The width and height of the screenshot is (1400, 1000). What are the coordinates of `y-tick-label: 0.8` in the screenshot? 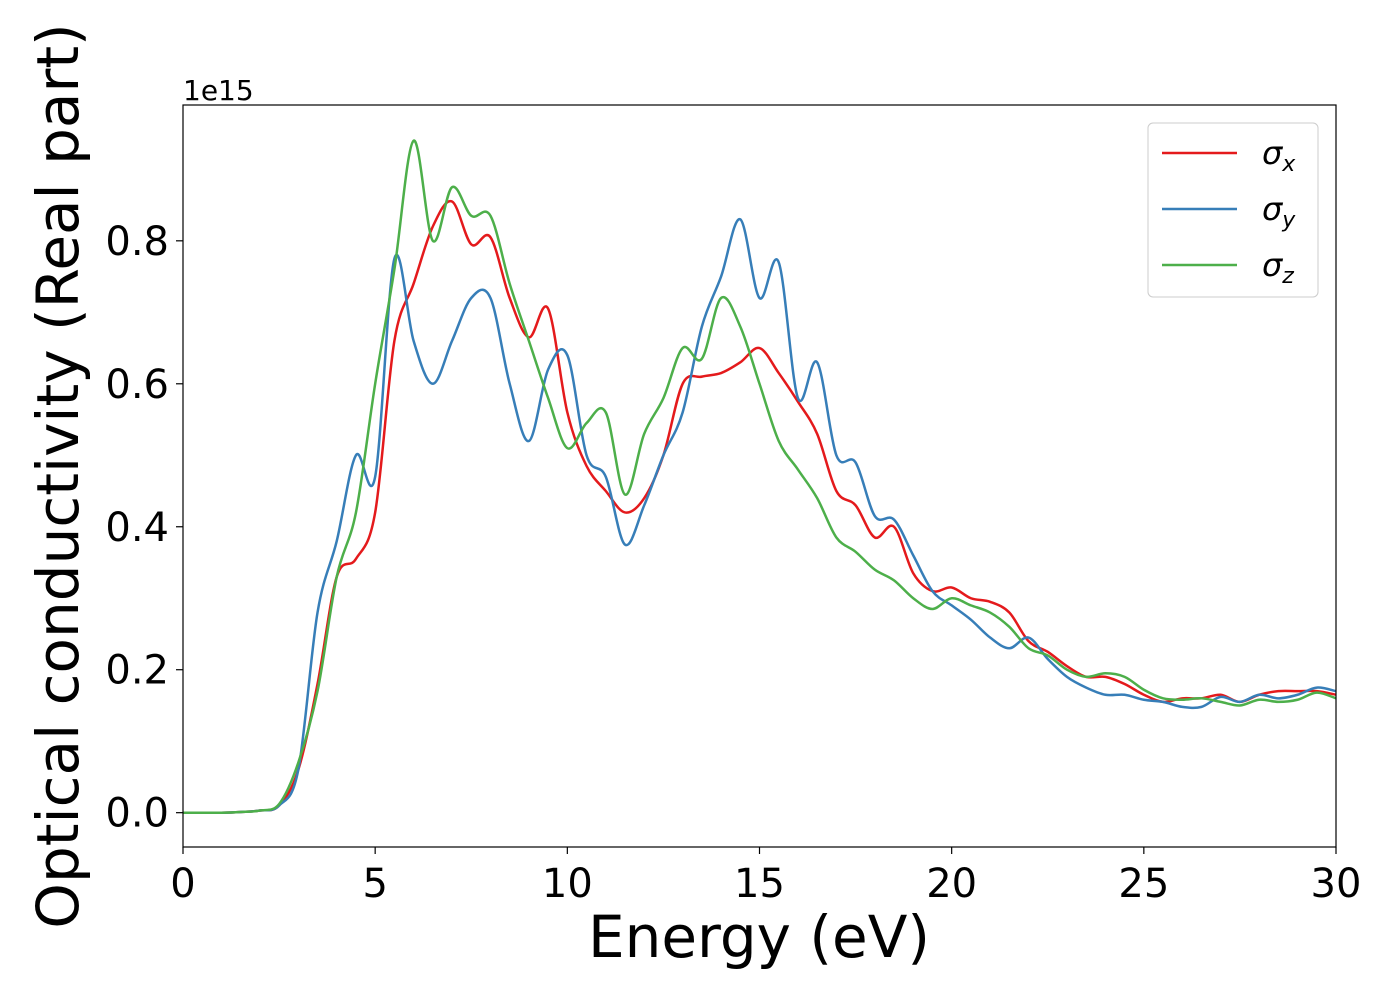 It's located at (137, 242).